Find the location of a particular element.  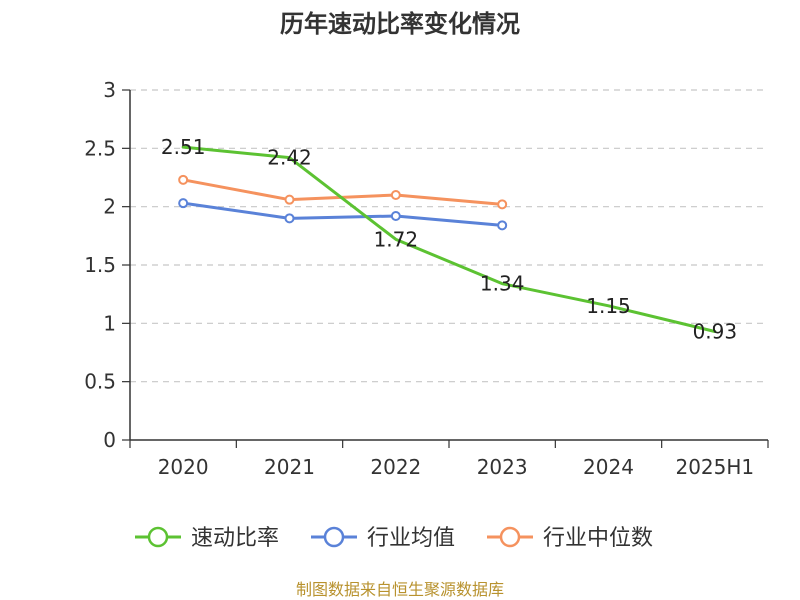

x-tick-label: 2023 is located at coordinates (502, 467).